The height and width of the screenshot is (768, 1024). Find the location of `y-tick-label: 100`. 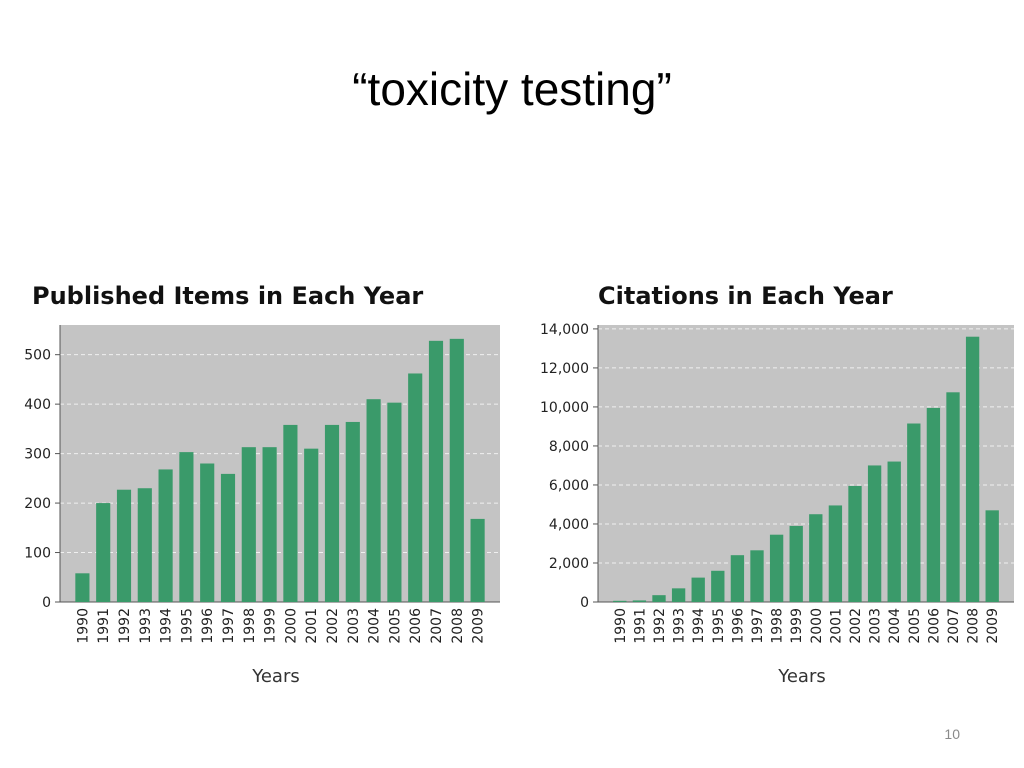

y-tick-label: 100 is located at coordinates (37, 554).